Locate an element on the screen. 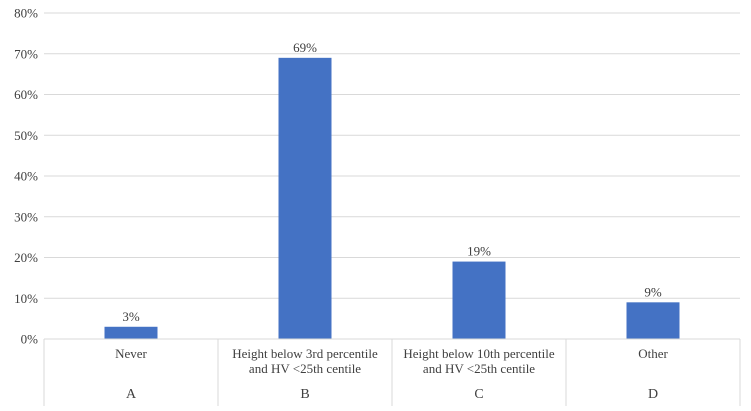  y-tick-label: 70% is located at coordinates (26, 53).